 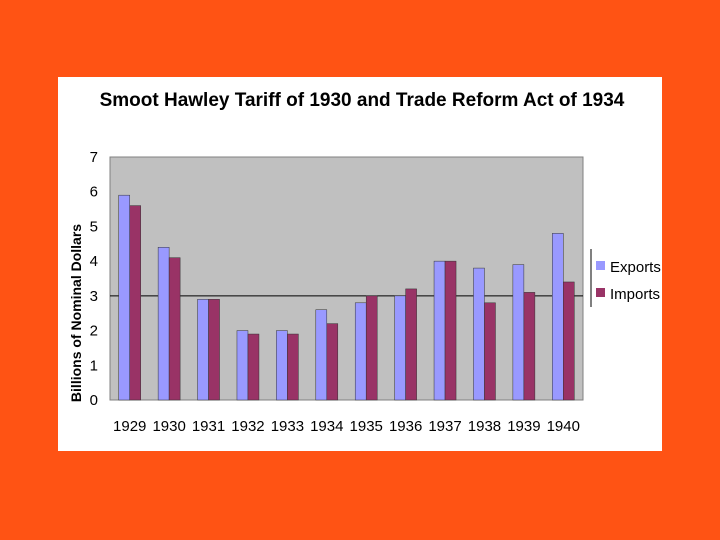 I want to click on bar-imports-1939, so click(x=529, y=346).